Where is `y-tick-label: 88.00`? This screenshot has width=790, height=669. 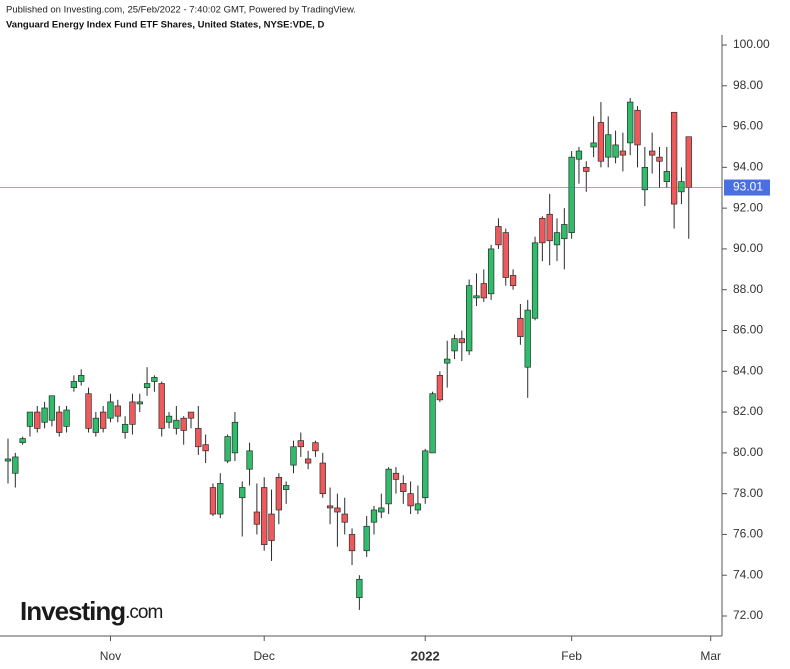
y-tick-label: 88.00 is located at coordinates (748, 289).